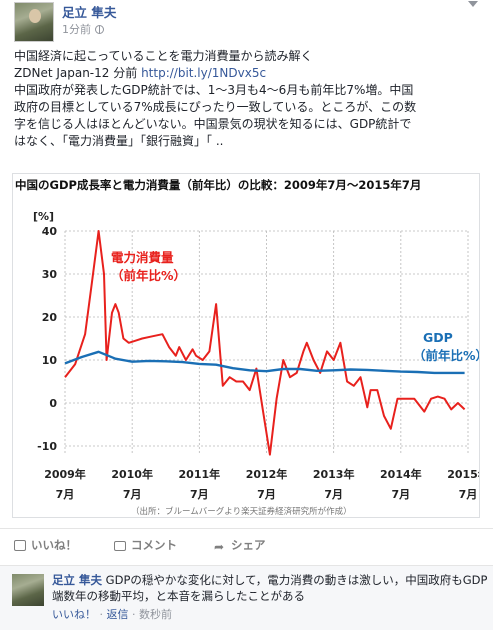  Describe the element at coordinates (77, 580) in the screenshot. I see `commenter-name: 足立 隼夫` at that location.